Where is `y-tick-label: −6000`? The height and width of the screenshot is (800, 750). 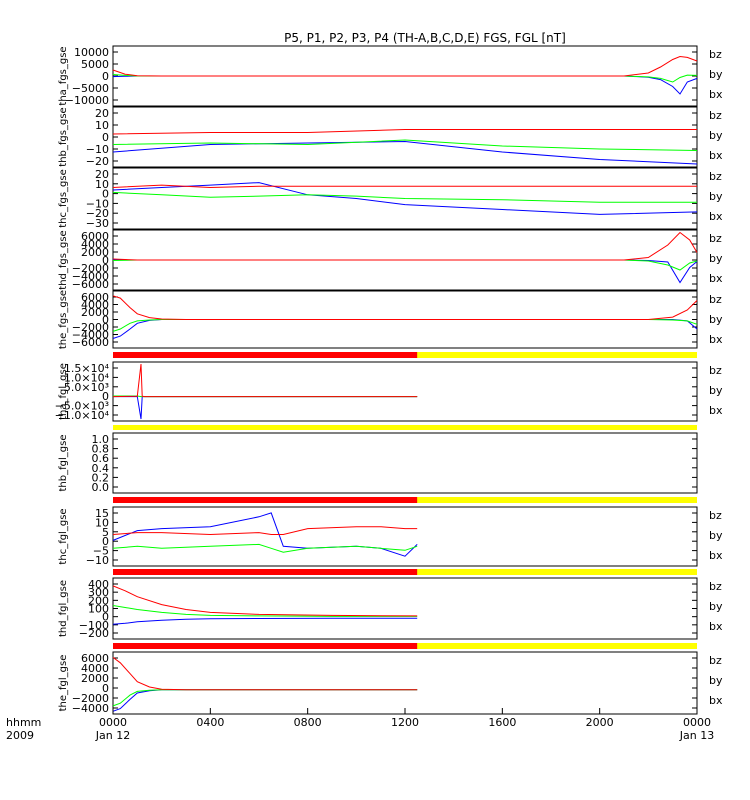 y-tick-label: −6000 is located at coordinates (90, 342).